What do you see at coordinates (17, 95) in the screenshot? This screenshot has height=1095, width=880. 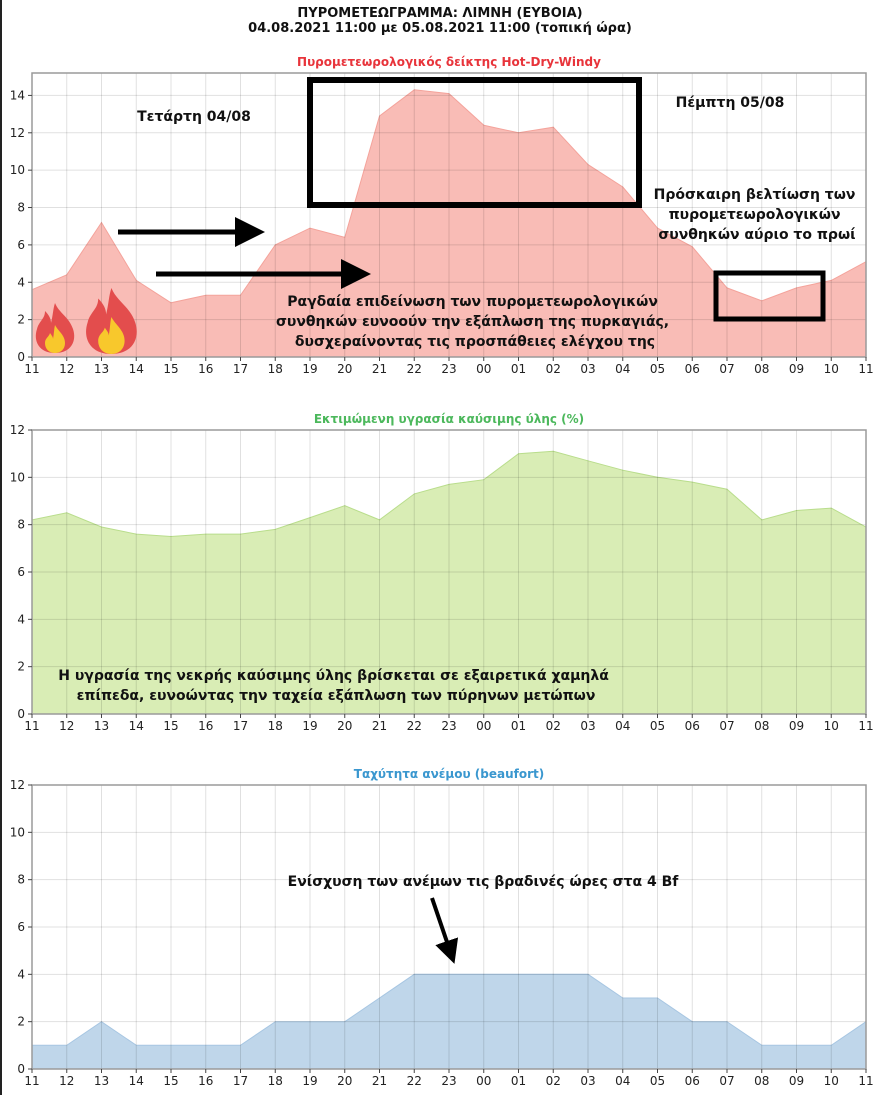 I see `y-tick-label: 14` at bounding box center [17, 95].